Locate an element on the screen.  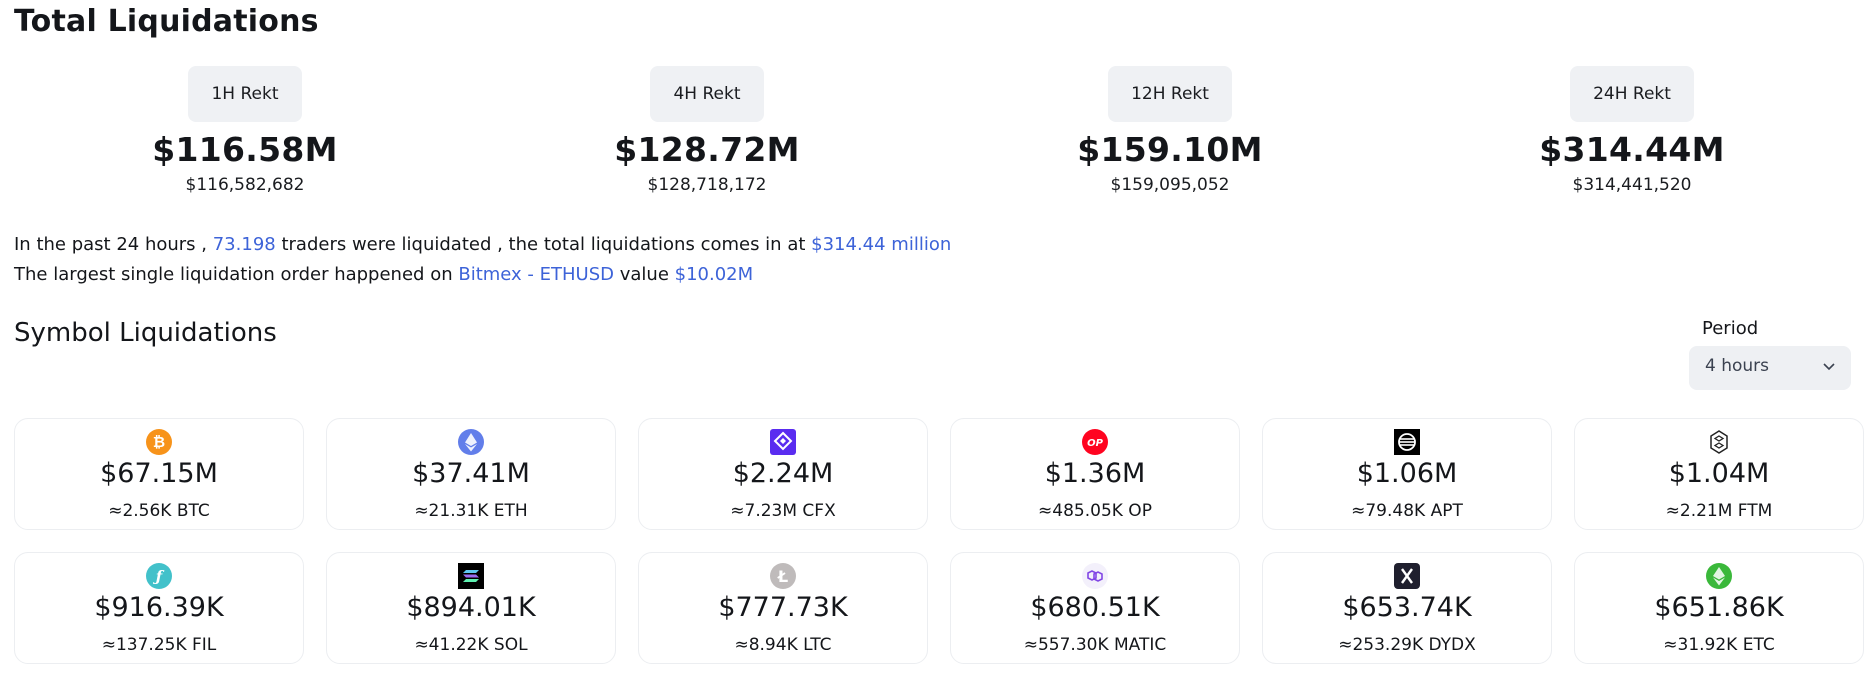
rekt-1h-exact: $116,582,682 is located at coordinates (245, 185).